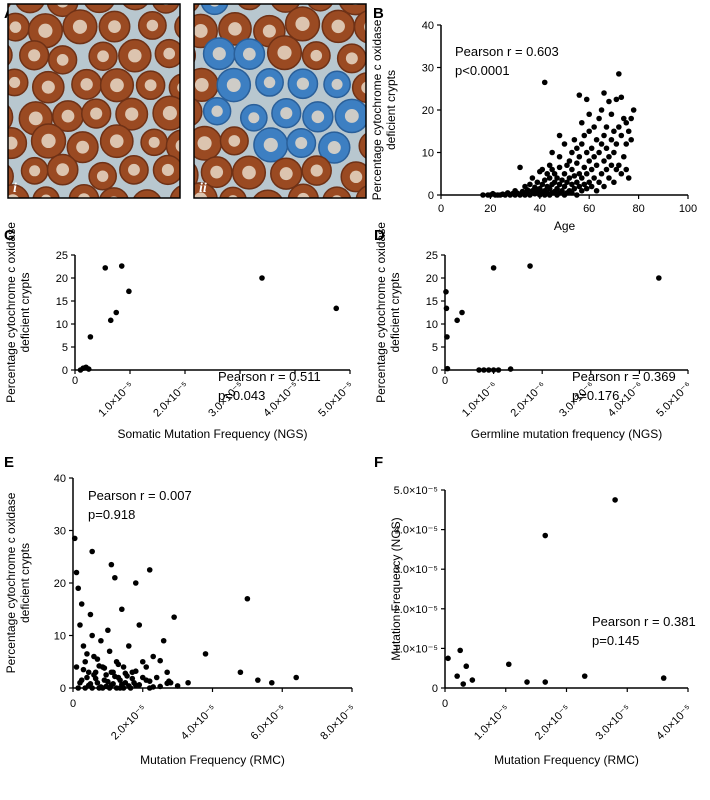 Image resolution: width=710 pixels, height=800 pixels. What do you see at coordinates (63, 689) in the screenshot?
I see `y-tick-label: 0` at bounding box center [63, 689].